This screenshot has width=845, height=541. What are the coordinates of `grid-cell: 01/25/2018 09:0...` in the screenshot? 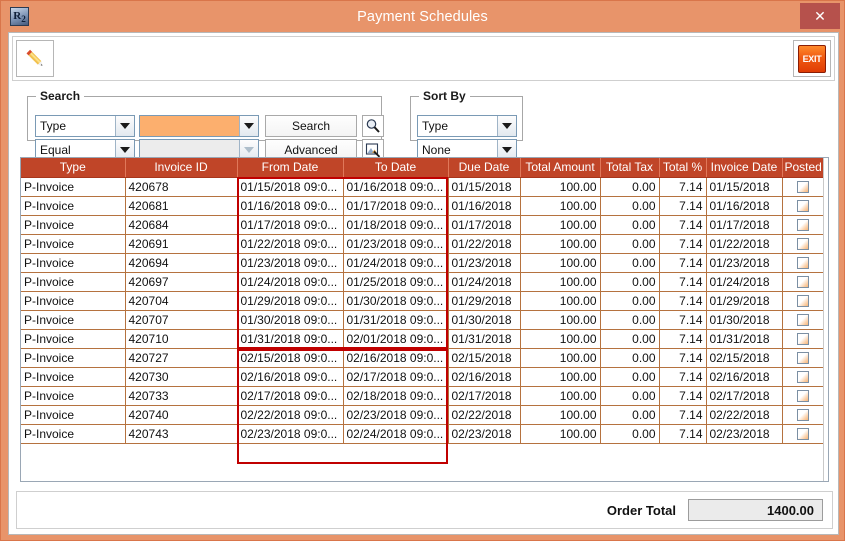 It's located at (396, 282).